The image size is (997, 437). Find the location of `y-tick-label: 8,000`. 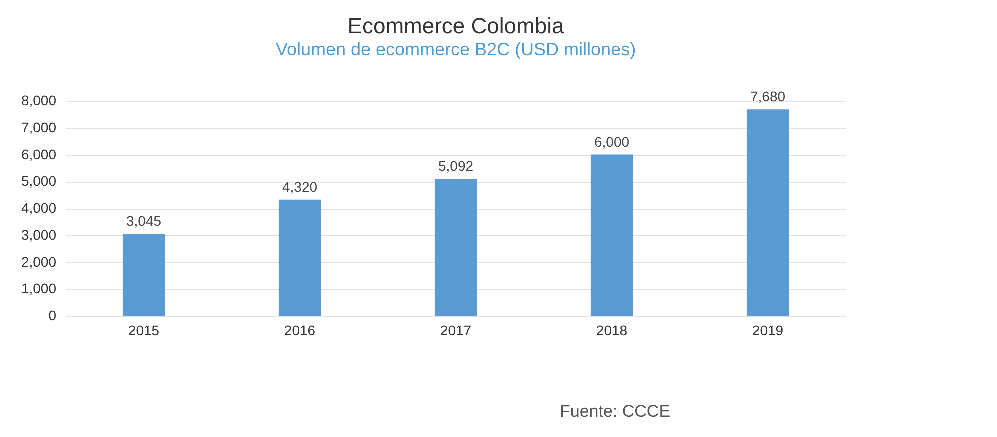

y-tick-label: 8,000 is located at coordinates (39, 100).